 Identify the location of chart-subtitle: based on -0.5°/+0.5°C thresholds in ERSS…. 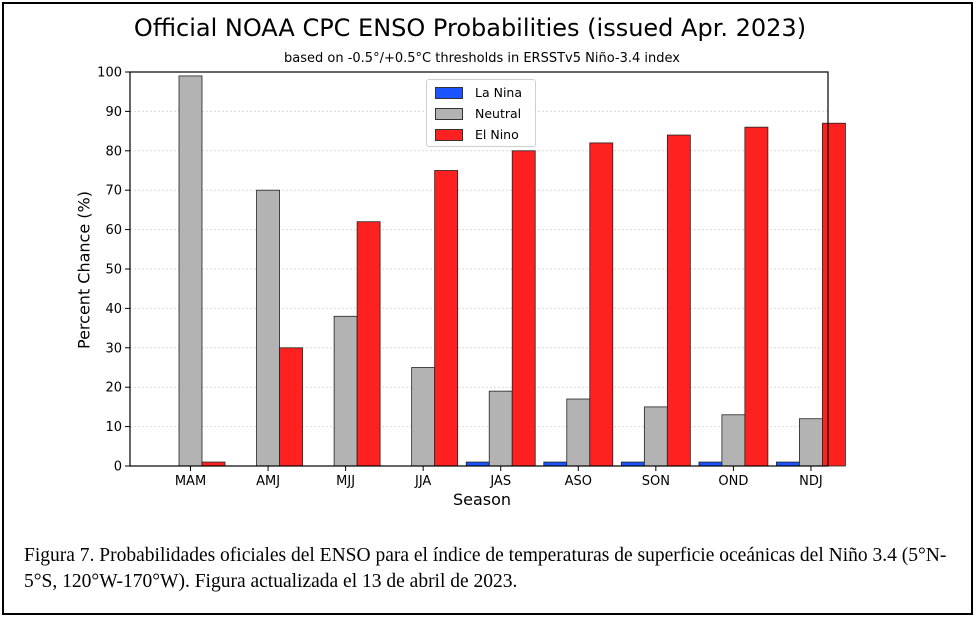
(482, 58).